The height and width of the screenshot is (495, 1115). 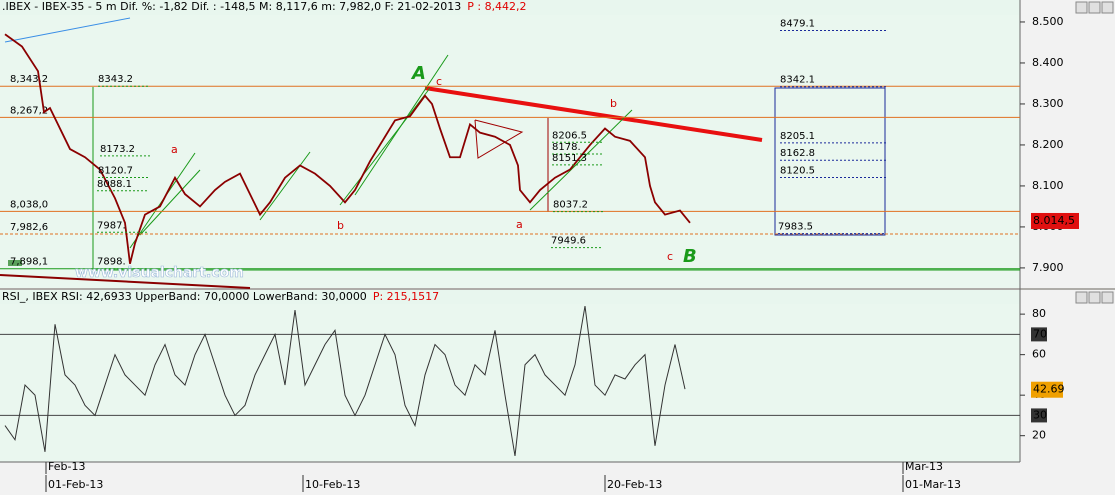 What do you see at coordinates (568, 241) in the screenshot?
I see `annotation: 7949.6` at bounding box center [568, 241].